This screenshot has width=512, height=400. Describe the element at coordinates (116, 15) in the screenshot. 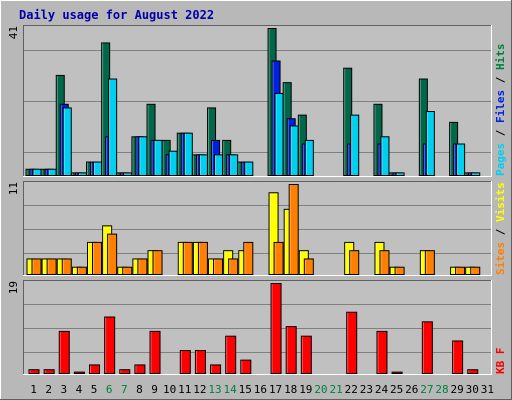

I see `chart-title: Daily usage for August 2022` at that location.